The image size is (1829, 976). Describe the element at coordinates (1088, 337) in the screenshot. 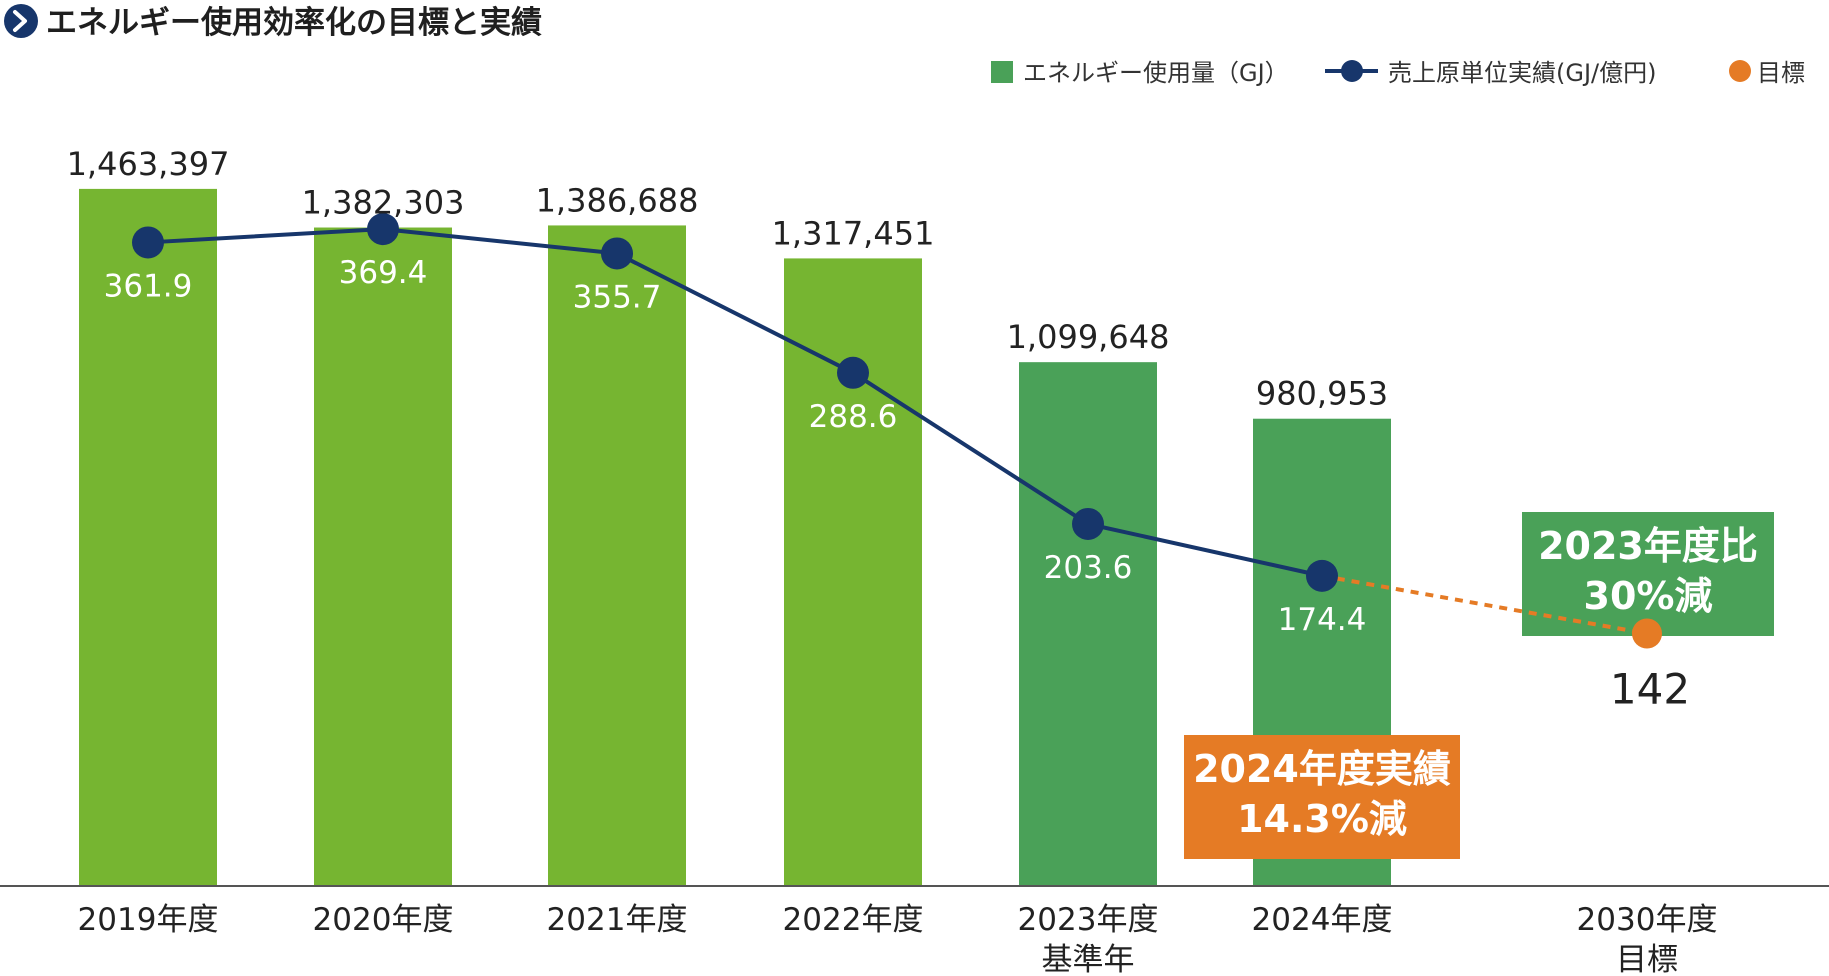

I see `bar-value-label: 1,099,648` at that location.